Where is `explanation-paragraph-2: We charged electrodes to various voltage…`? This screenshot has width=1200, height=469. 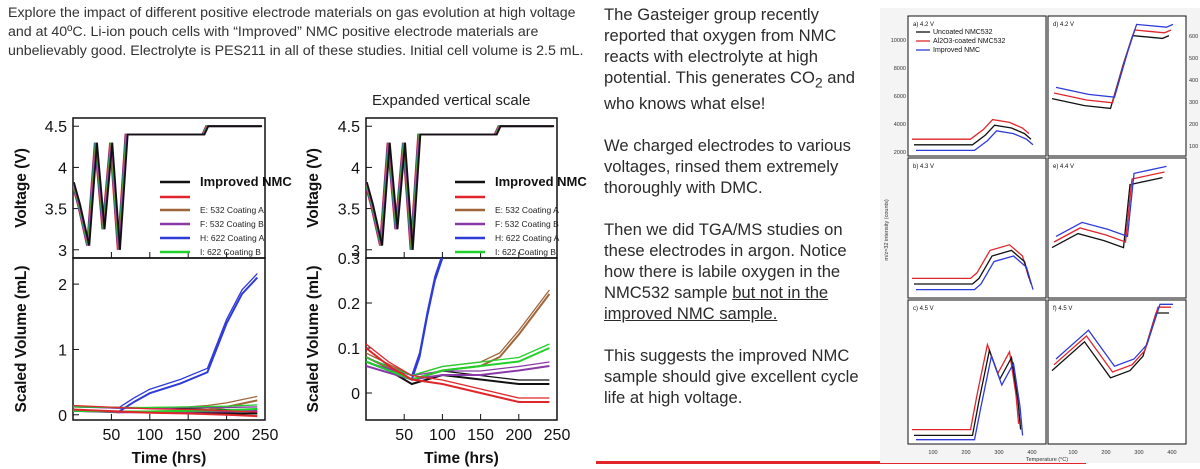 explanation-paragraph-2: We charged electrodes to various voltage… is located at coordinates (727, 167).